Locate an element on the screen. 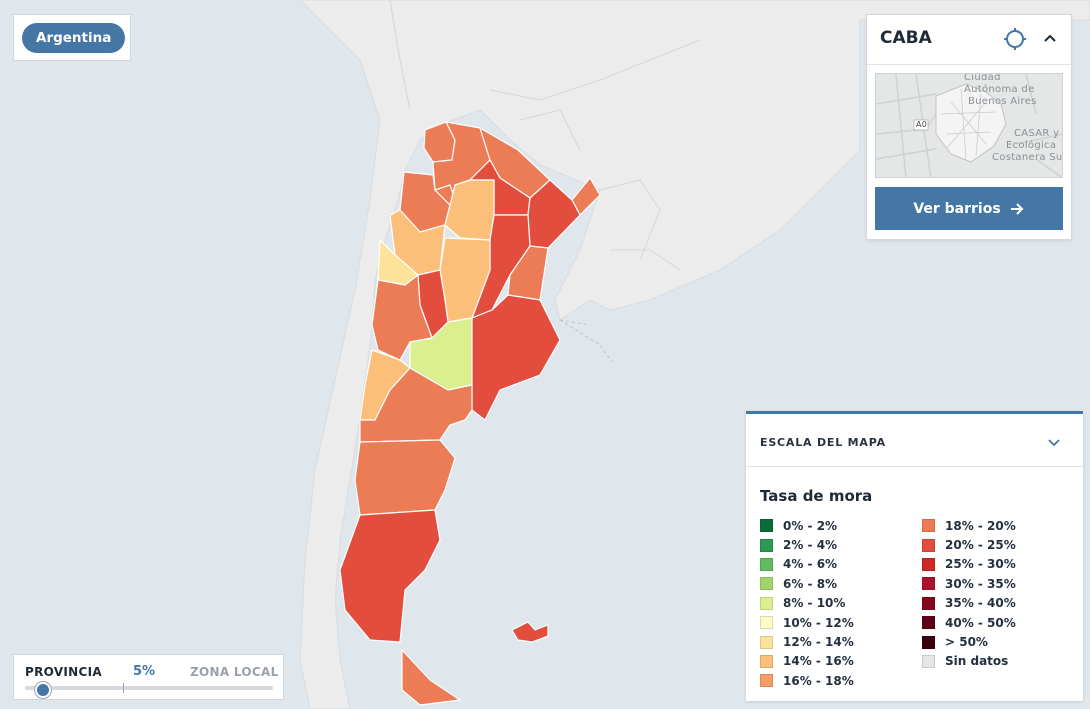 The height and width of the screenshot is (709, 1090). zoom-slider-tick is located at coordinates (123, 688).